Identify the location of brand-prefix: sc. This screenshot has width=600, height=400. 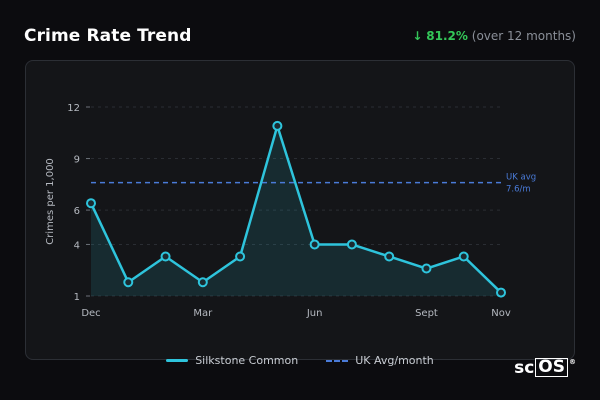
(524, 368).